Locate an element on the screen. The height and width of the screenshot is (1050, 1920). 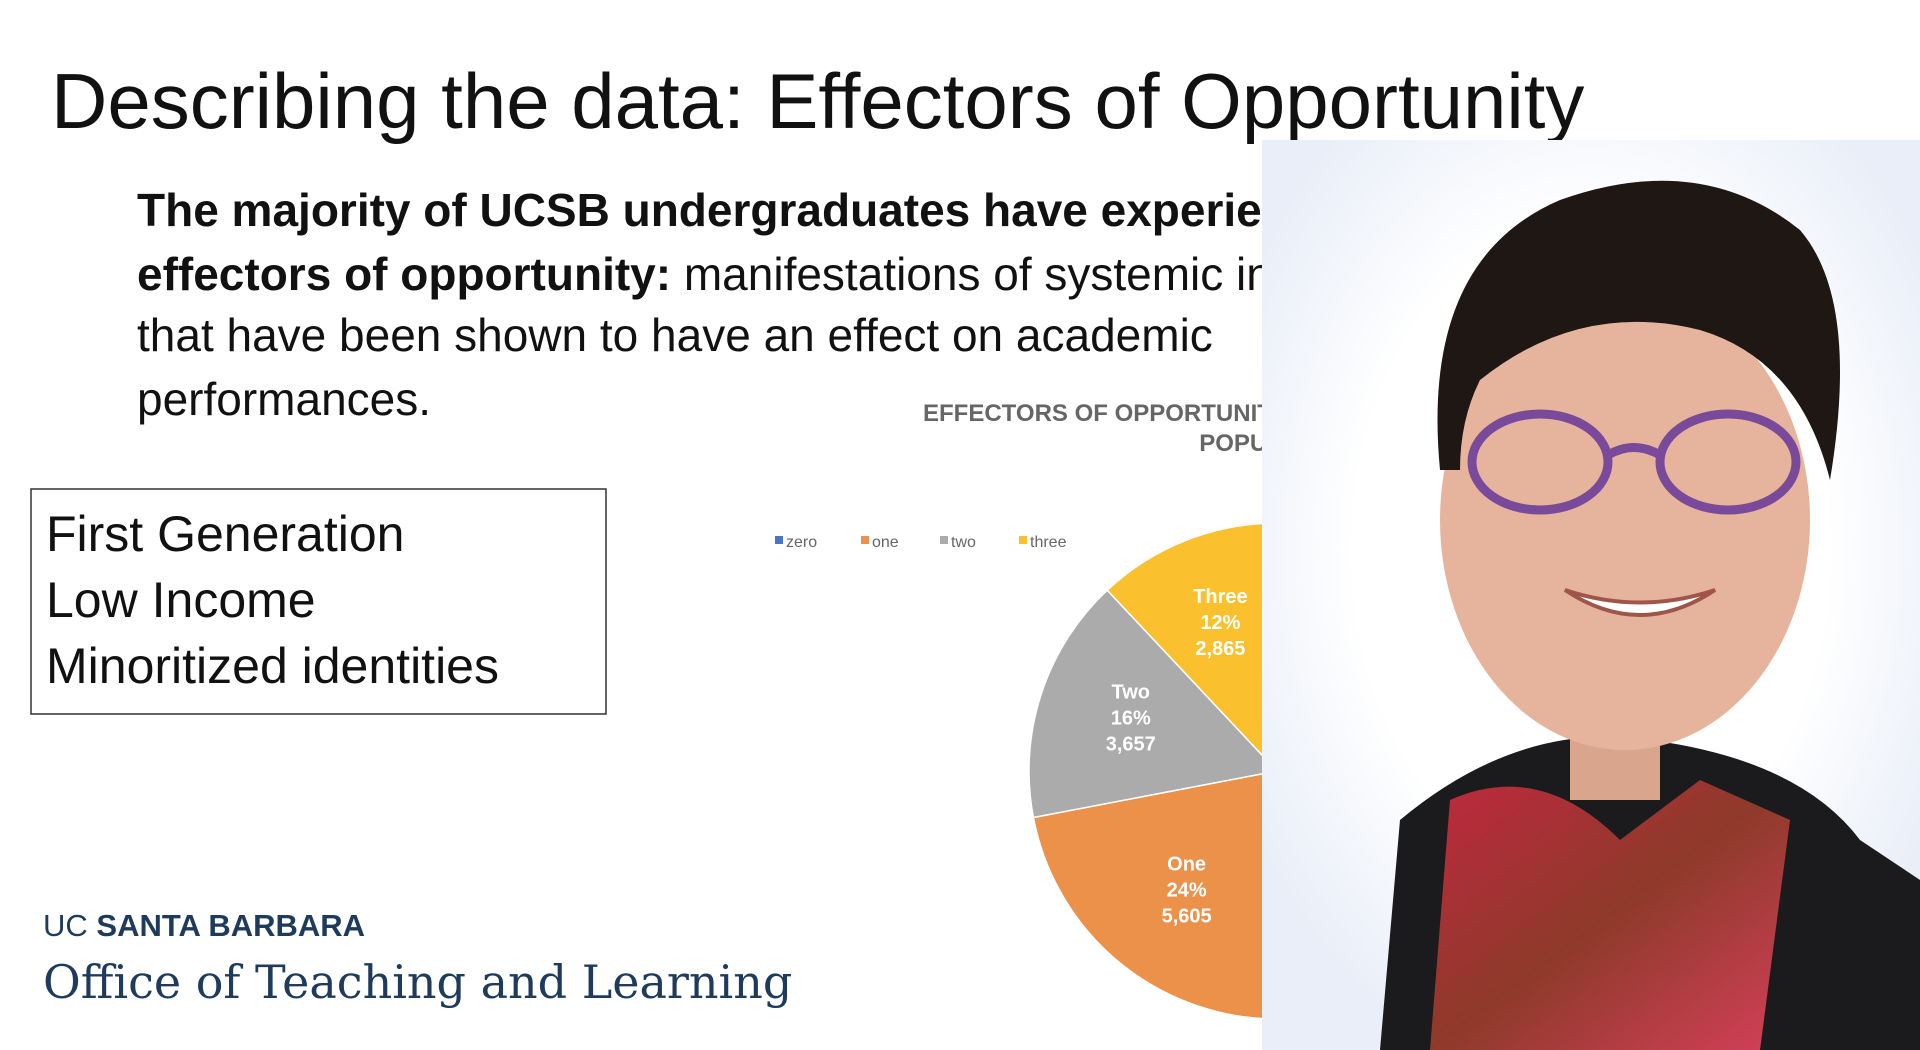
legend-label: zero is located at coordinates (801, 542).